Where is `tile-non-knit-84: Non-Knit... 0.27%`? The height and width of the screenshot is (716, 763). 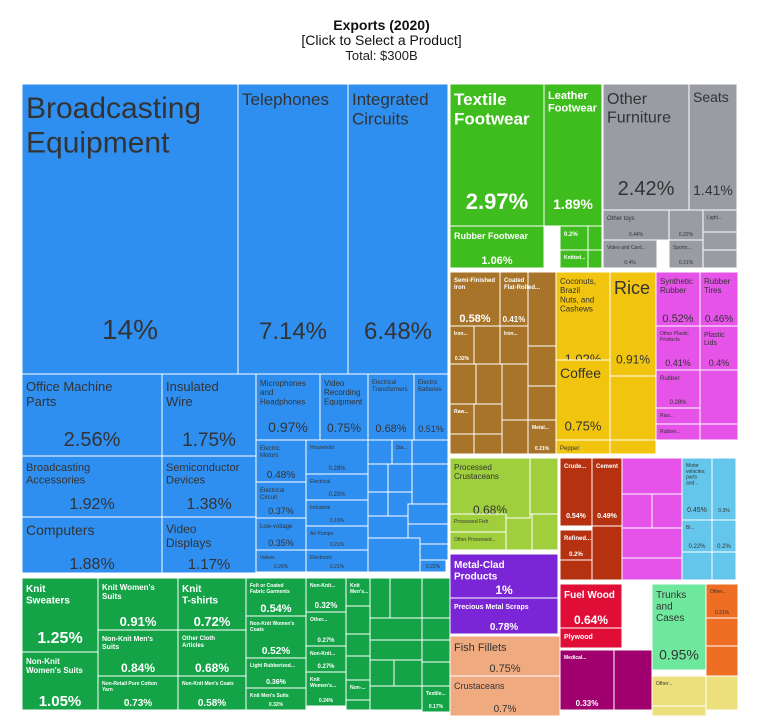 tile-non-knit-84: Non-Knit... 0.27% is located at coordinates (326, 659).